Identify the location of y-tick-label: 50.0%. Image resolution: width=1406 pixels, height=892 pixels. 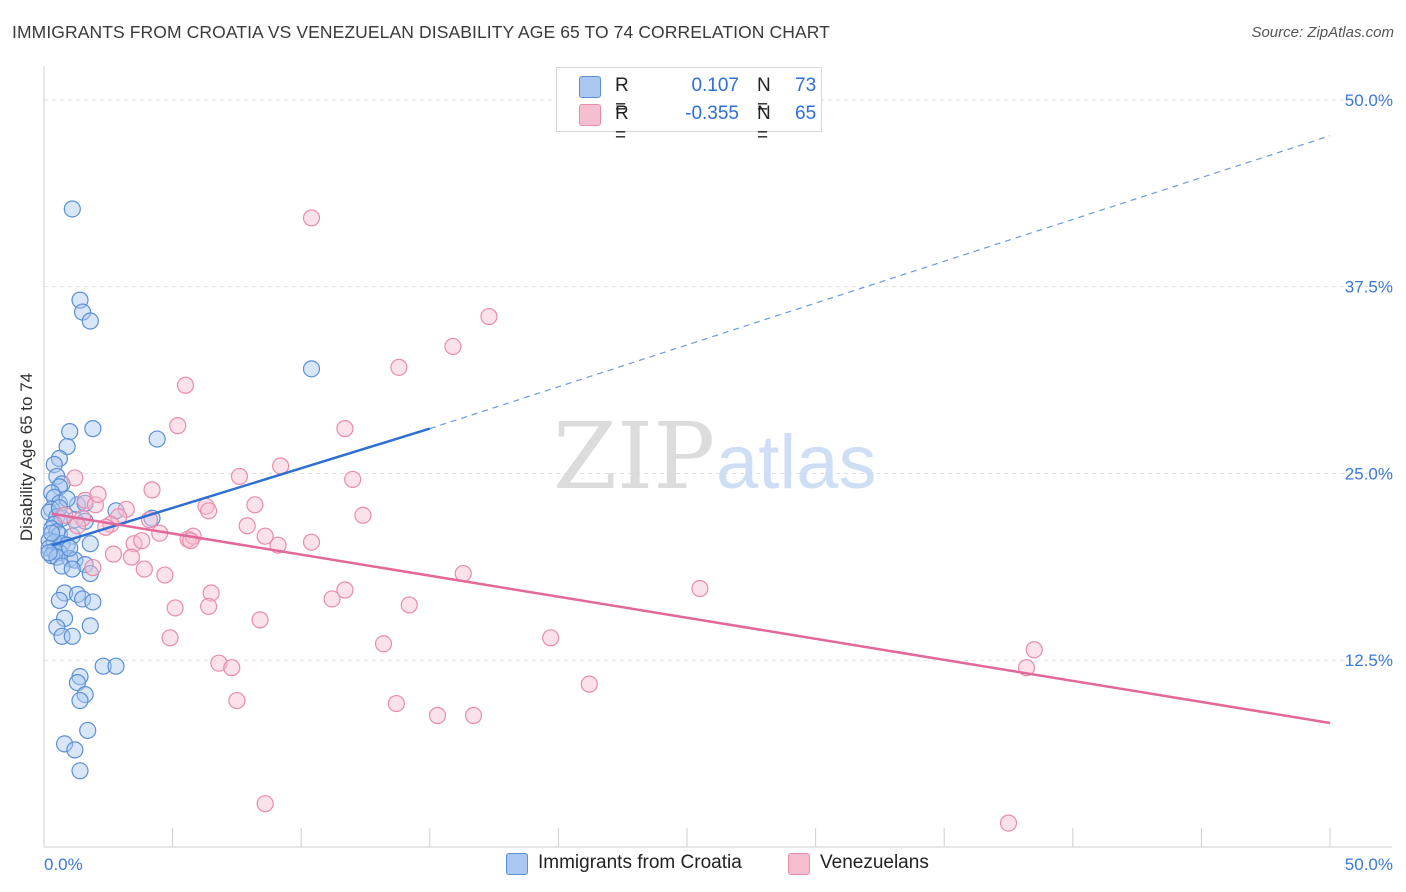
(1369, 100).